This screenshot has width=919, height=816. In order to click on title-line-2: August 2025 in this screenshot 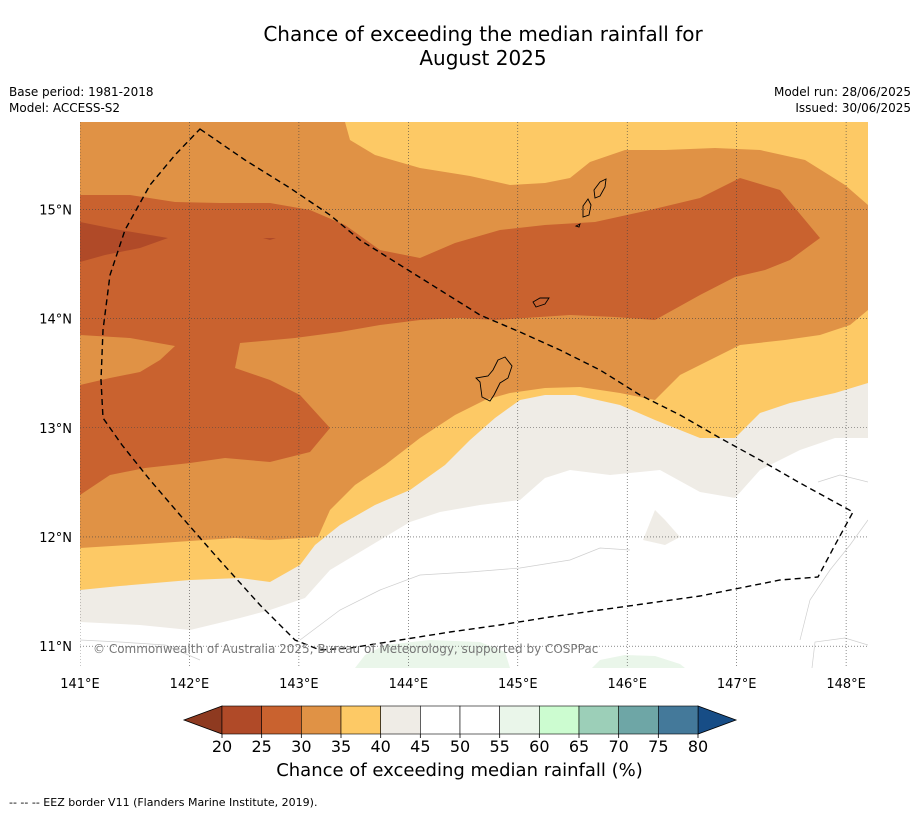, I will do `click(483, 58)`.